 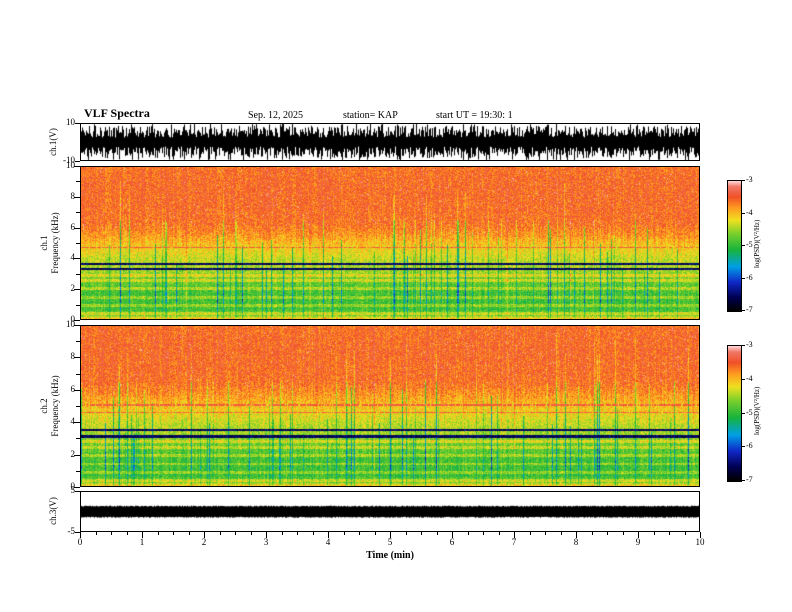 What do you see at coordinates (514, 542) in the screenshot?
I see `x-tick-label: 7` at bounding box center [514, 542].